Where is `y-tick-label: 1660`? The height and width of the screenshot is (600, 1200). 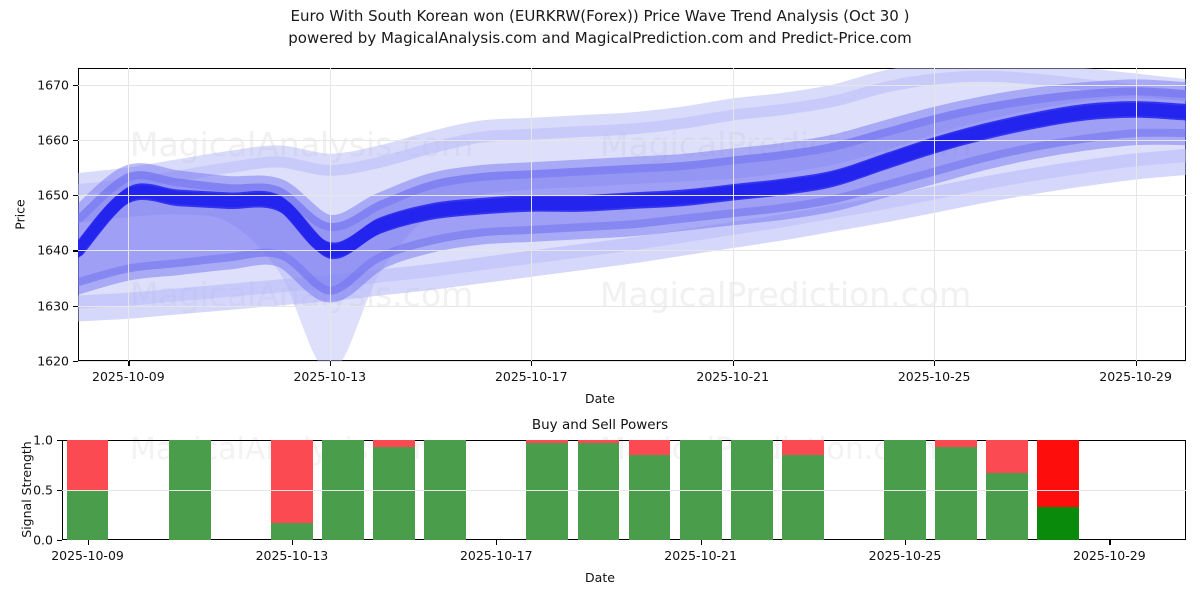
y-tick-label: 1660 is located at coordinates (53, 140).